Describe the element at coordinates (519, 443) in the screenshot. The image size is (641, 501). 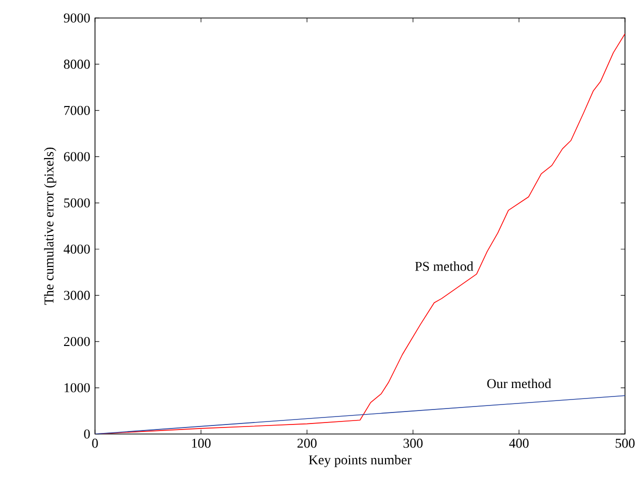
I see `x-tick-label: 400` at that location.